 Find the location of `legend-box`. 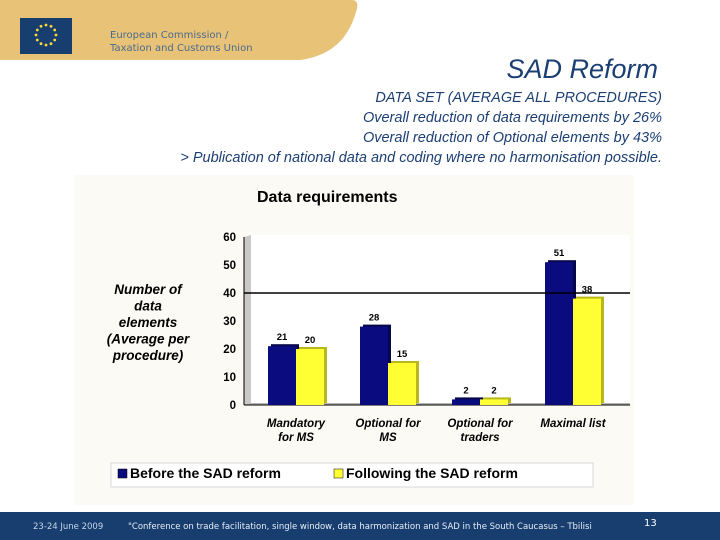

legend-box is located at coordinates (352, 475).